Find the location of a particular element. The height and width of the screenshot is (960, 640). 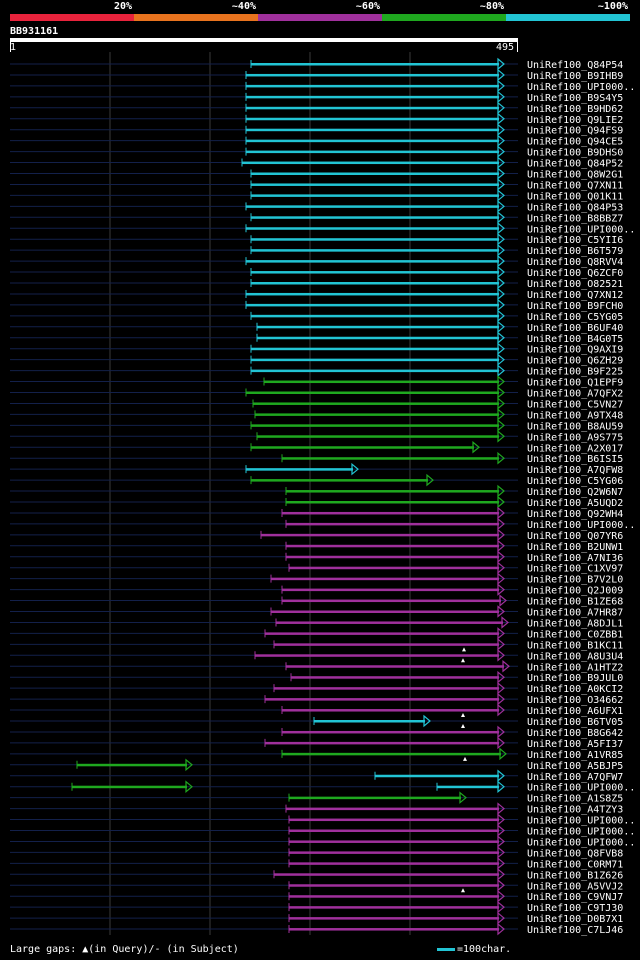

hit-label: UniRef100_O82521 is located at coordinates (575, 284).